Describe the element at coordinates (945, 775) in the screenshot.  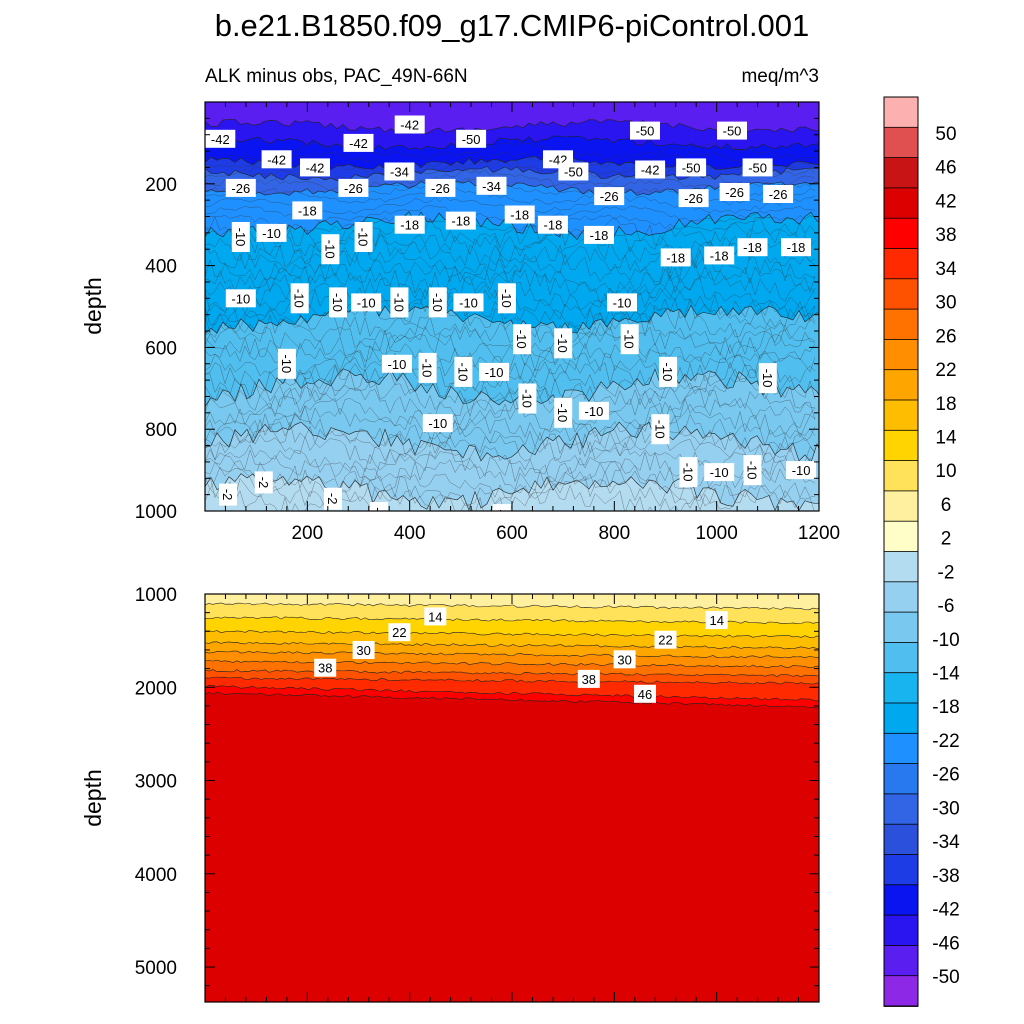
I see `colorbar-level-label: -26` at that location.